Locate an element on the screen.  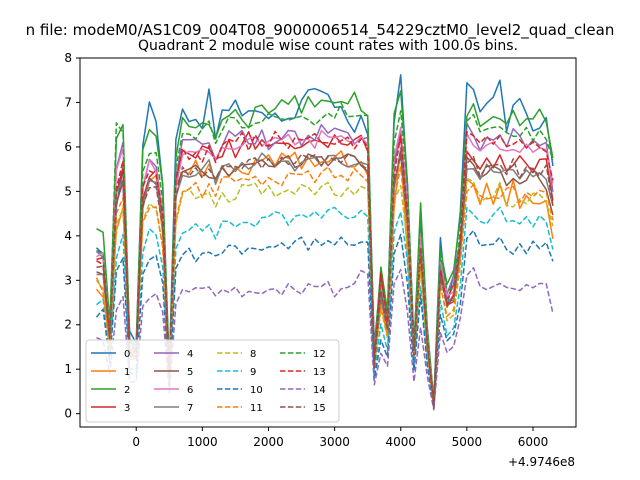
y-tick-label: 0 is located at coordinates (68, 414).